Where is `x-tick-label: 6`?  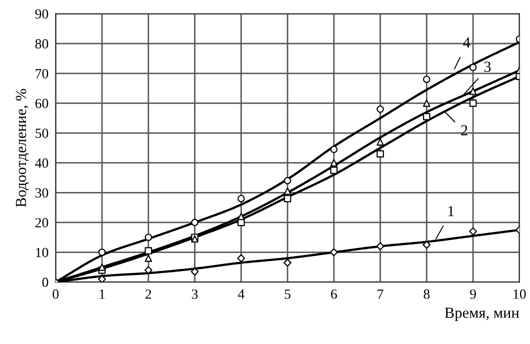
x-tick-label: 6 is located at coordinates (334, 294).